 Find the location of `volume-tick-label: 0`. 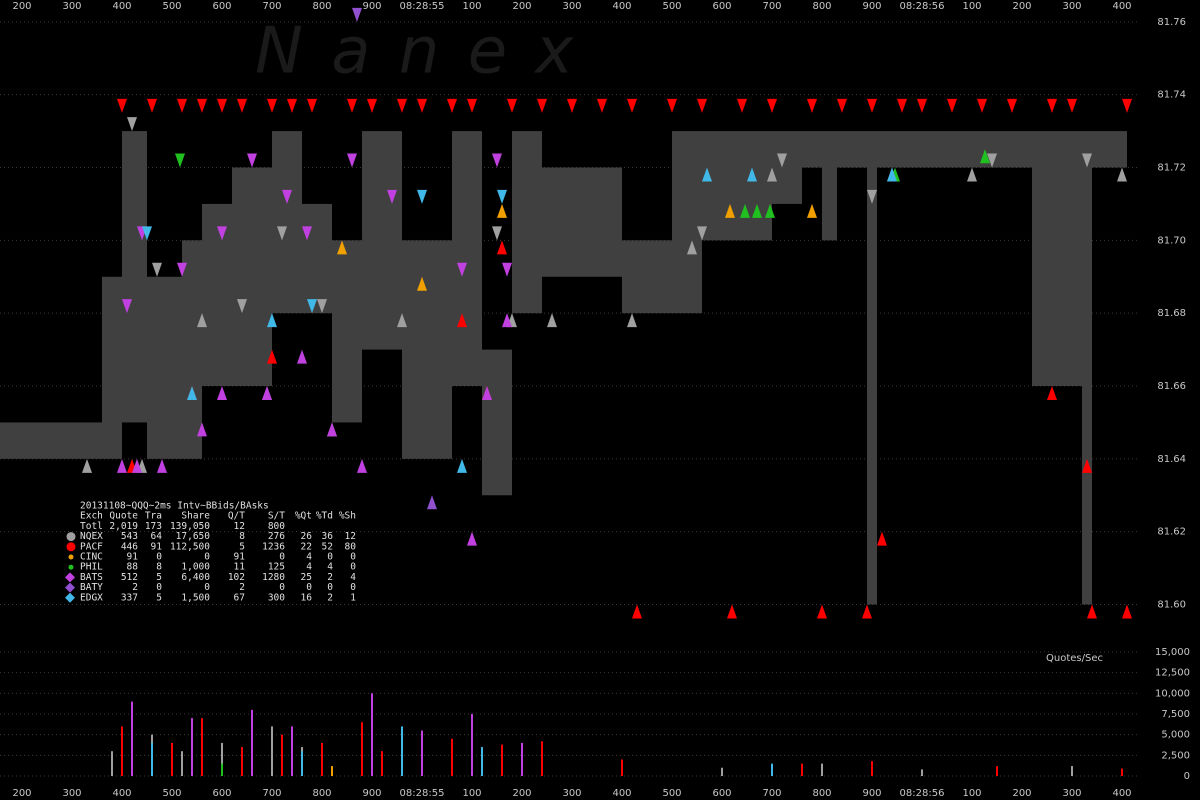

volume-tick-label: 0 is located at coordinates (1187, 776).